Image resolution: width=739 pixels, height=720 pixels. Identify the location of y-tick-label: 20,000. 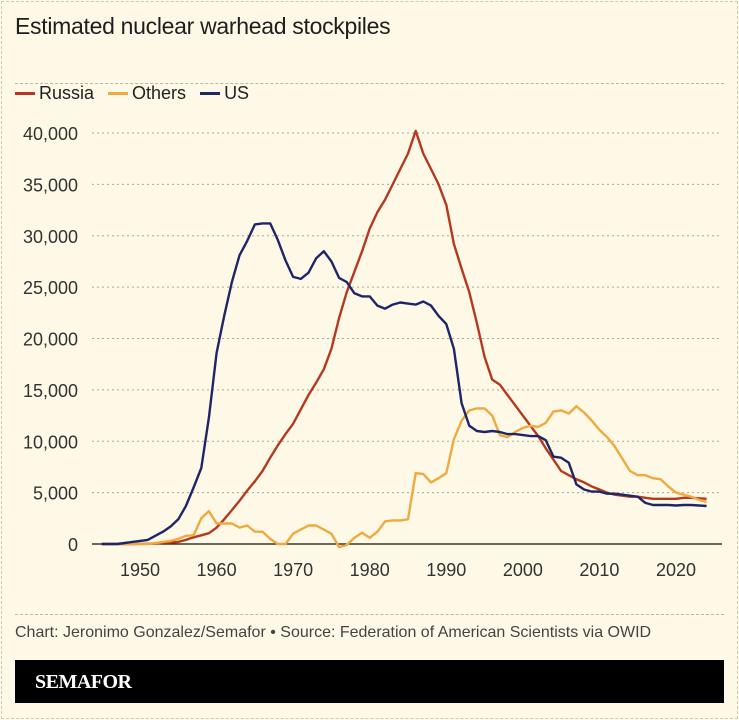
(50, 340).